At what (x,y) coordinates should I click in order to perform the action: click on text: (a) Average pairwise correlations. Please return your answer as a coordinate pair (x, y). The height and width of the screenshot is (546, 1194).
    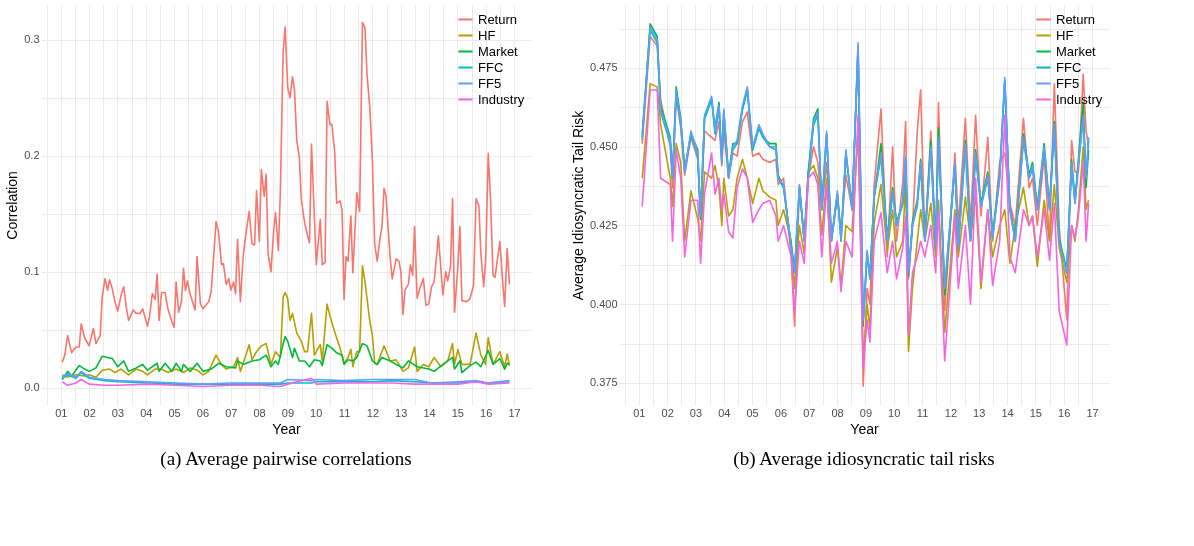
    Looking at the image, I should click on (286, 459).